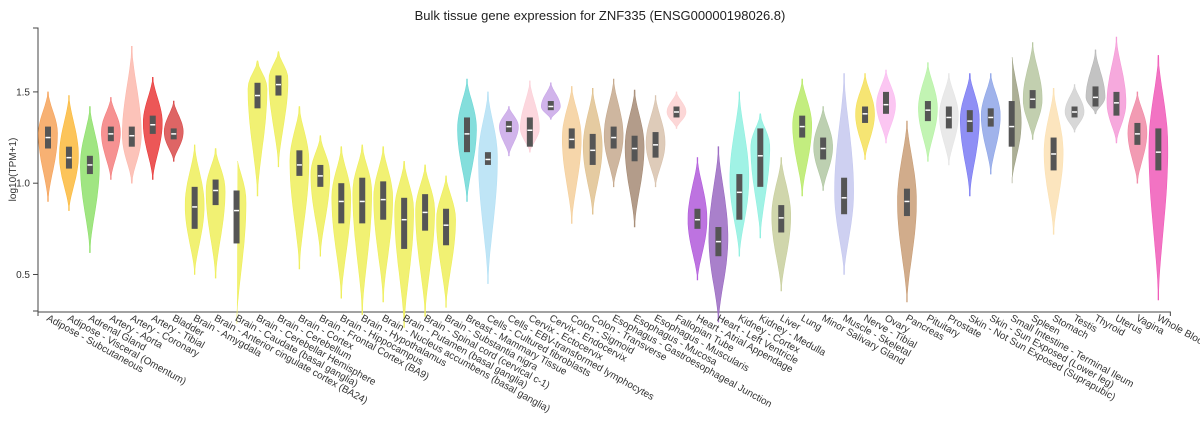  I want to click on y-tick-label: 1.5, so click(23, 92).